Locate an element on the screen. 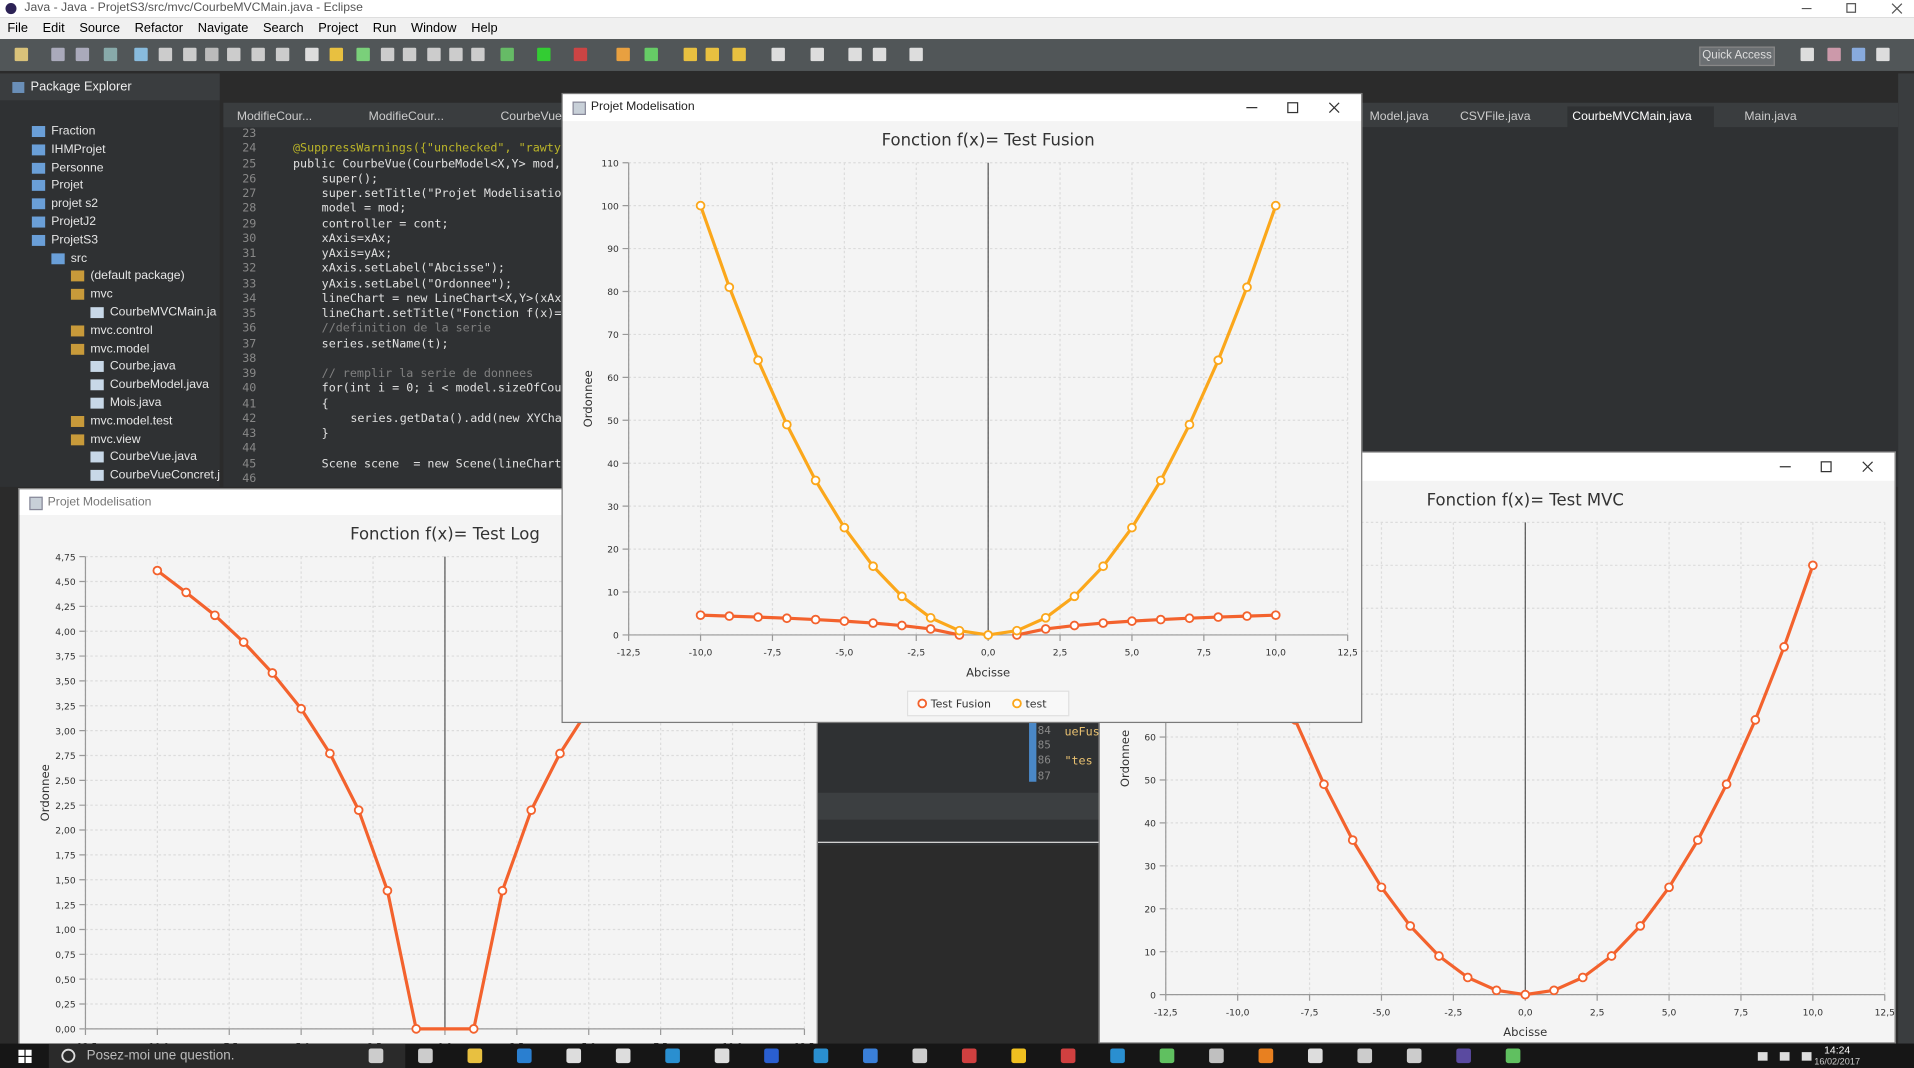 The image size is (1914, 1068). tree-item: src is located at coordinates (79, 258).